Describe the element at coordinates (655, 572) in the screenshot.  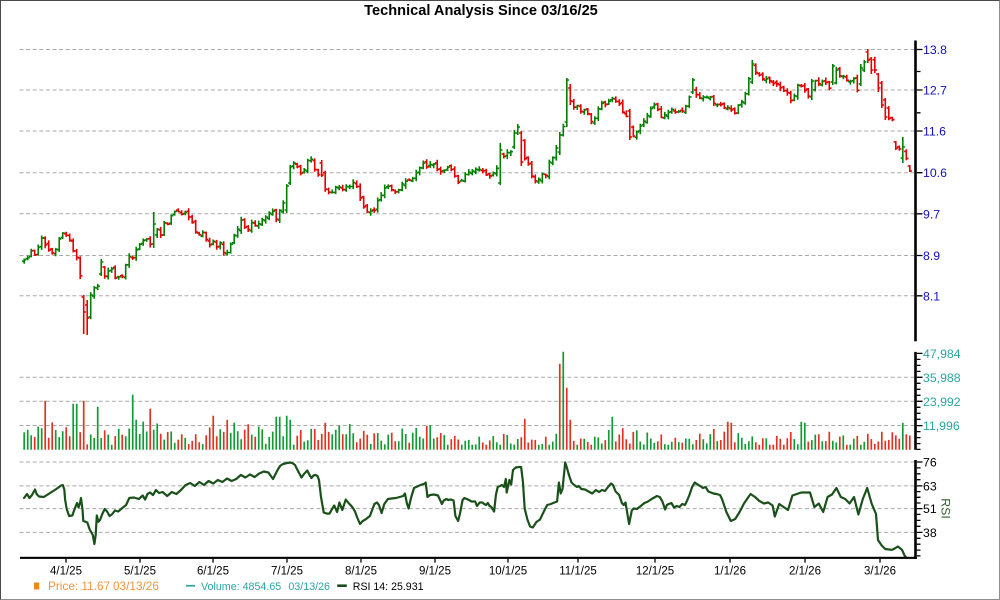
I see `svg-text: 12/1/25` at that location.